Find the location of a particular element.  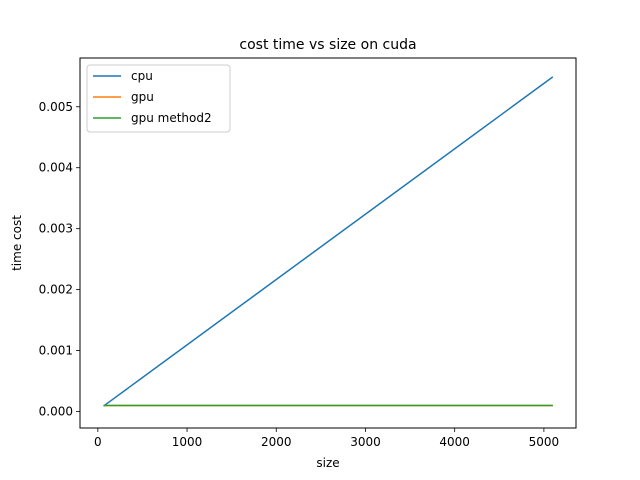

legend-label-1: gpu is located at coordinates (142, 97).